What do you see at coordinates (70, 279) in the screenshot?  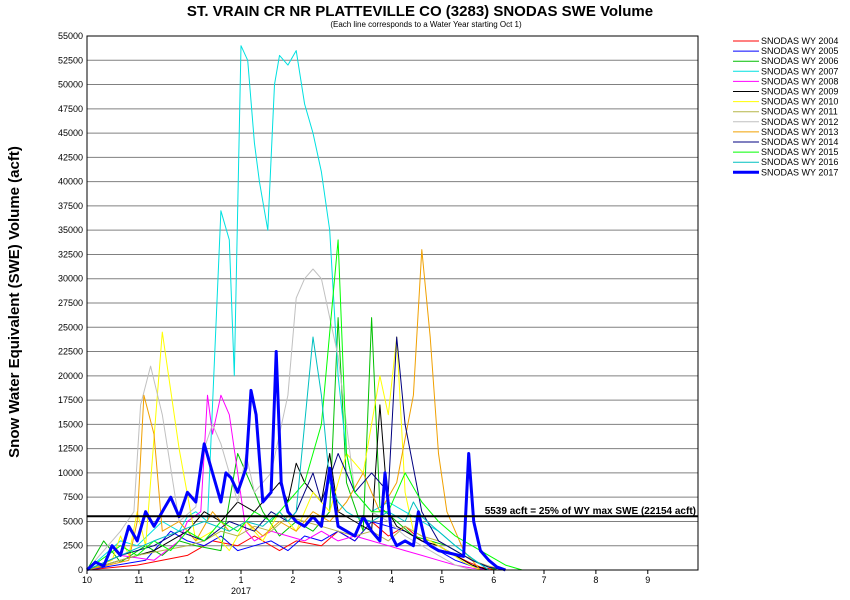 I see `y-tick-label: 30000` at bounding box center [70, 279].